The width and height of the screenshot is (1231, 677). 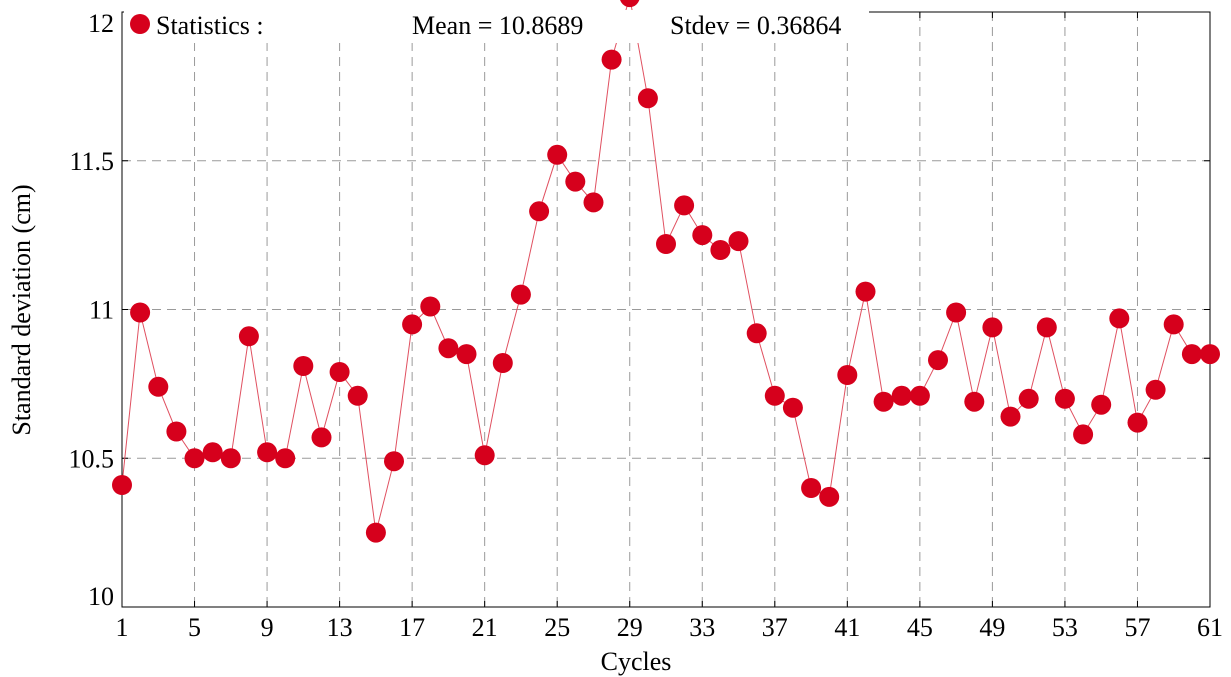 I want to click on x-tick-label: 13, so click(x=340, y=627).